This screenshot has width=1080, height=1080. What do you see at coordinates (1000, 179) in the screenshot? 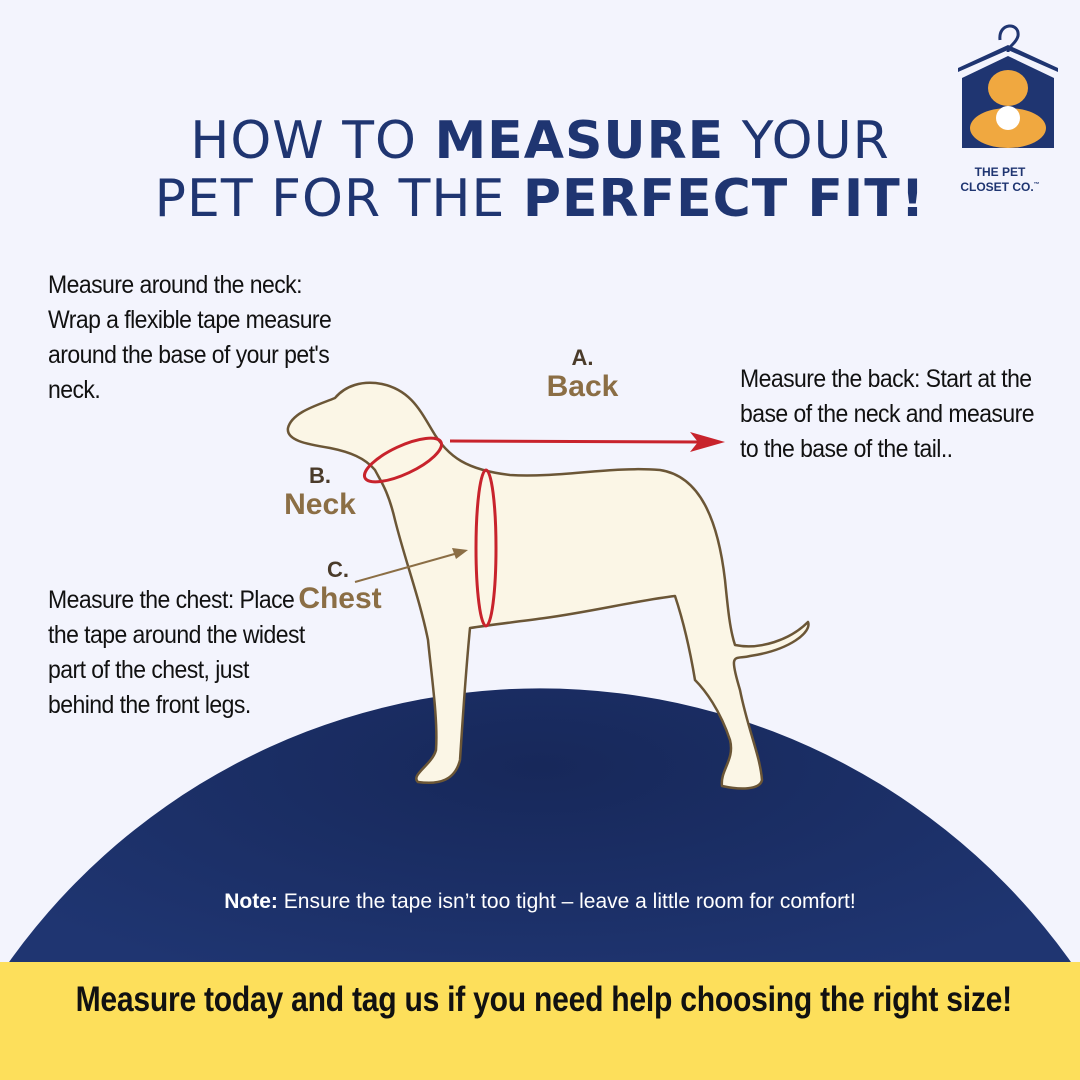
I see `brand-logo-text: THE PET CLOSET CO.™` at bounding box center [1000, 179].